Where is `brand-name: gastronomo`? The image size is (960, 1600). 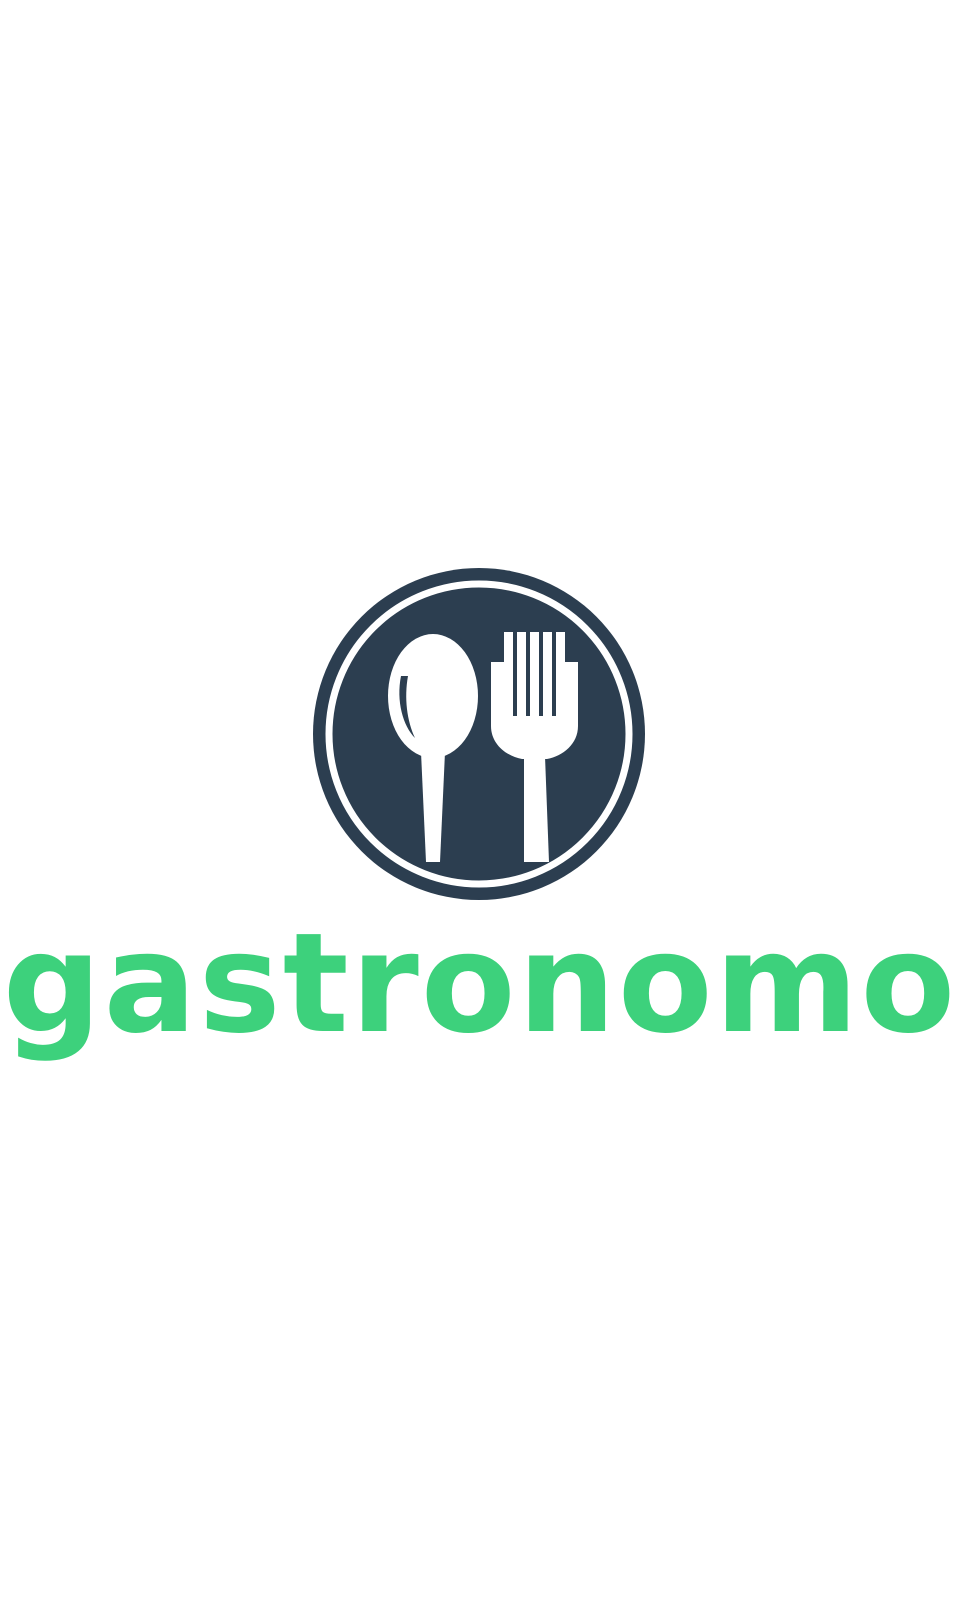 brand-name: gastronomo is located at coordinates (480, 983).